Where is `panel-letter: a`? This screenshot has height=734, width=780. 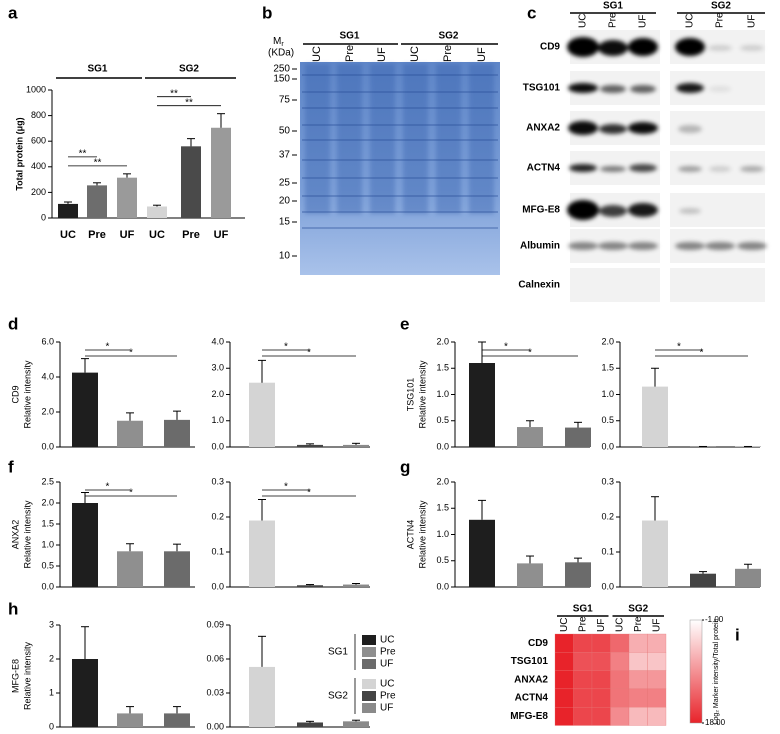 panel-letter: a is located at coordinates (13, 12).